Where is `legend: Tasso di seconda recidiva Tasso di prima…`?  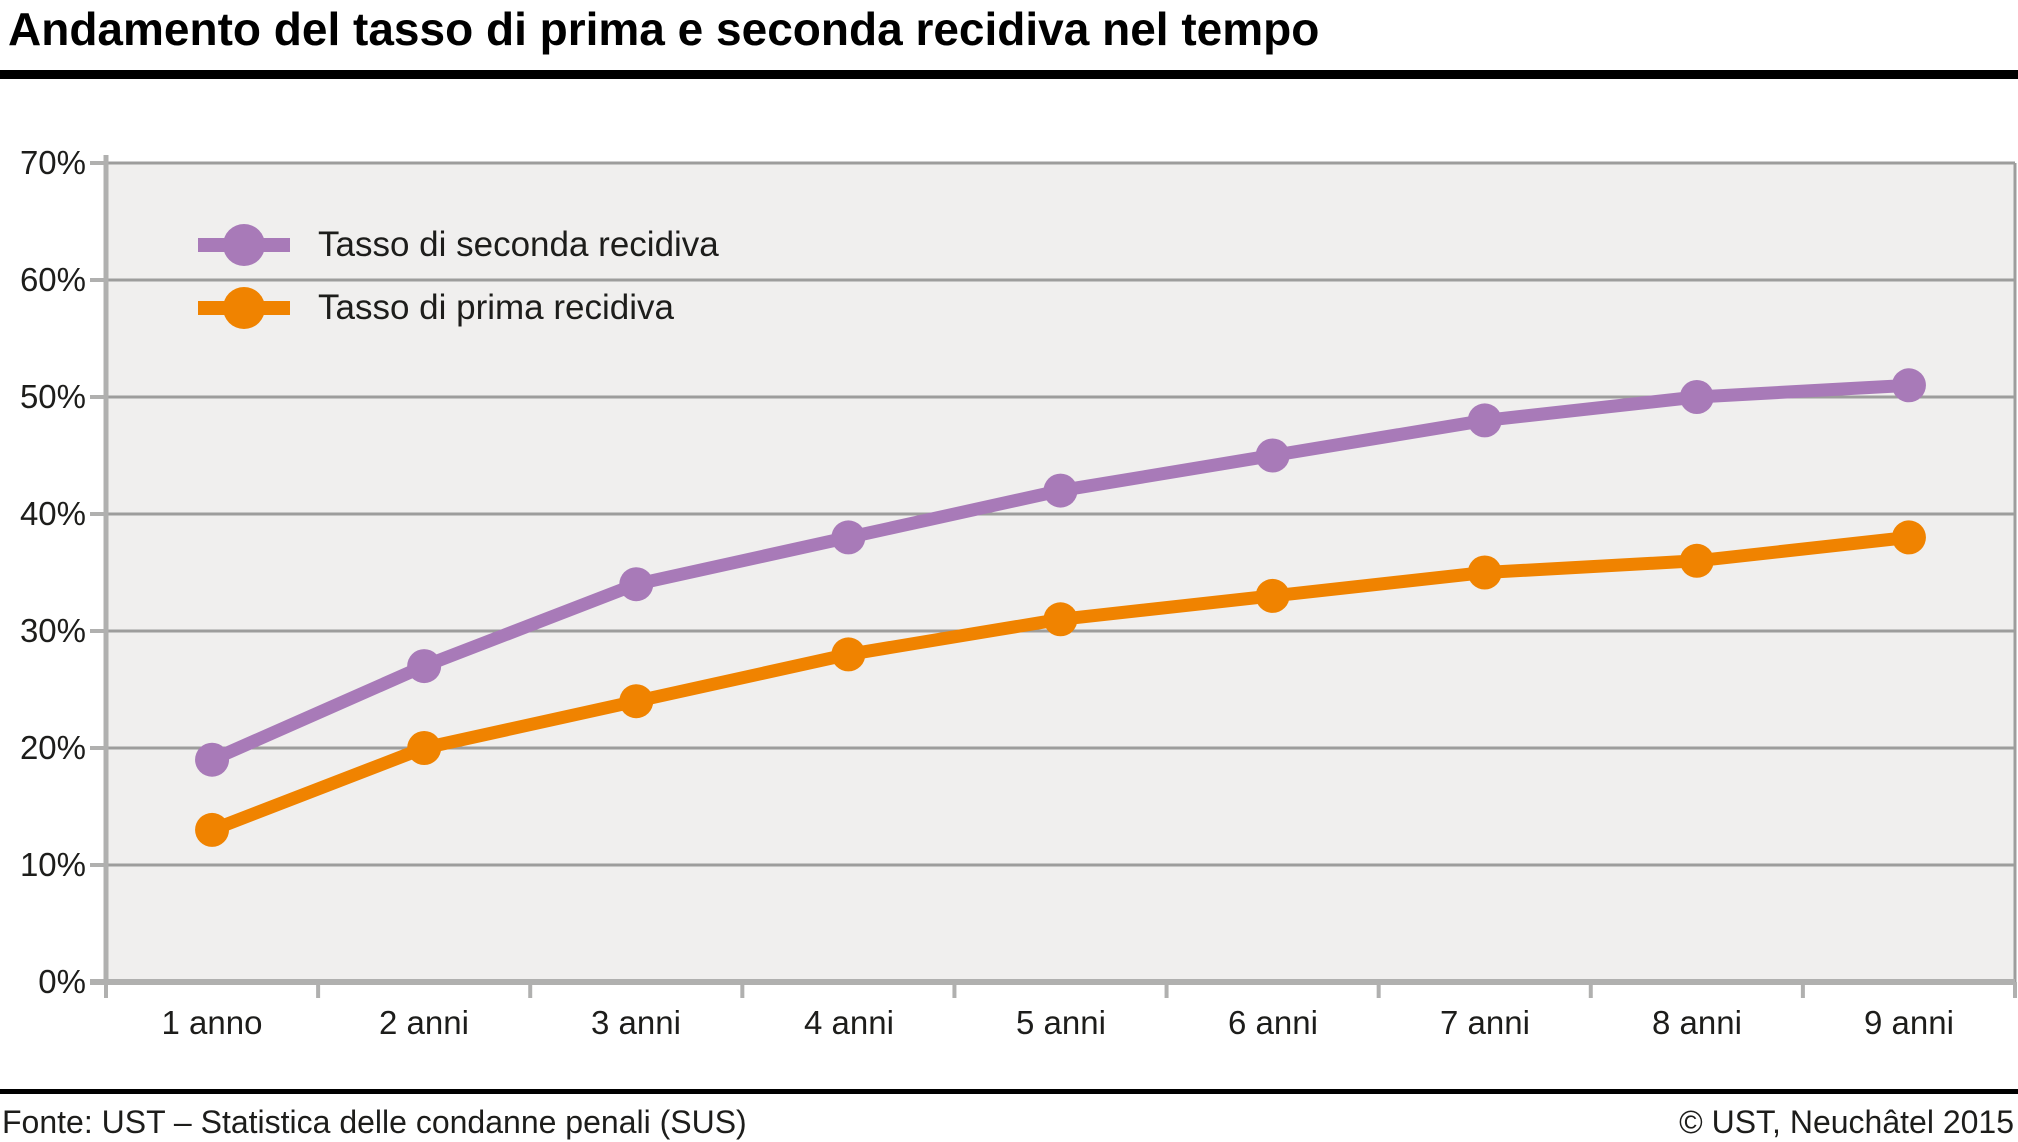 legend: Tasso di seconda recidiva Tasso di prima… is located at coordinates (458, 279).